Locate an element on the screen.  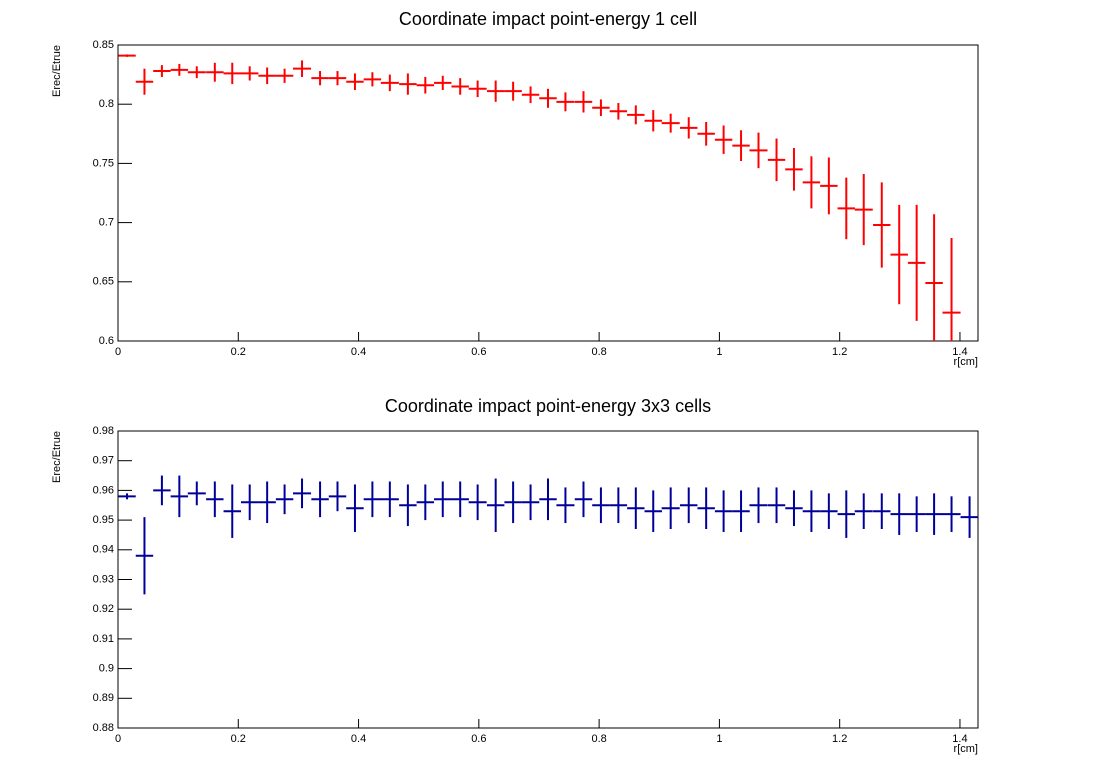
chart-title: Coordinate impact point-energy 1 cell is located at coordinates (548, 19).